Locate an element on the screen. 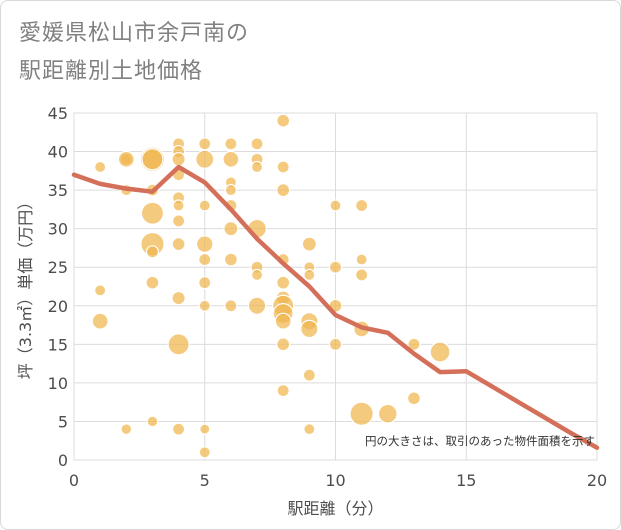 The height and width of the screenshot is (530, 621). chart-title-line1: 愛媛県松山市余戸南の is located at coordinates (134, 33).